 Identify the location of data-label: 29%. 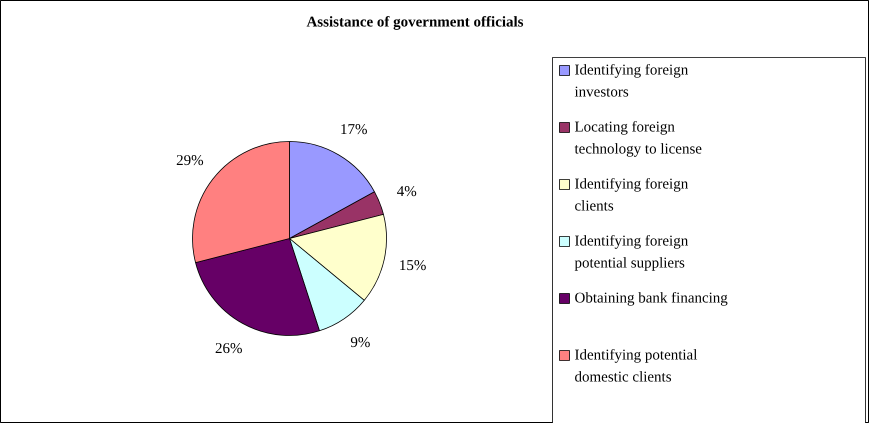
(190, 161).